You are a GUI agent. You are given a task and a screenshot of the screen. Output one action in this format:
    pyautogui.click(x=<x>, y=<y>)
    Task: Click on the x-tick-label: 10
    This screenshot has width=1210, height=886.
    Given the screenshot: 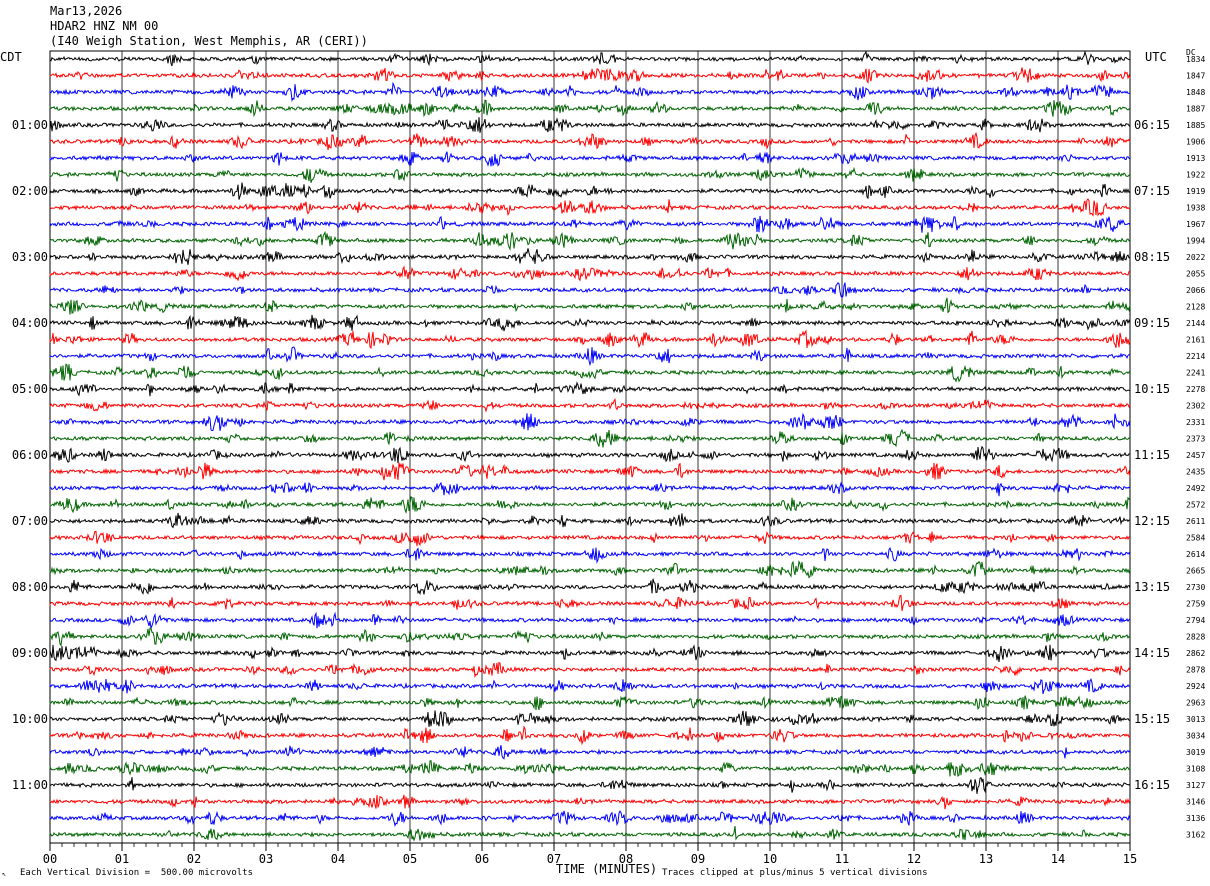 What is the action you would take?
    pyautogui.click(x=770, y=859)
    